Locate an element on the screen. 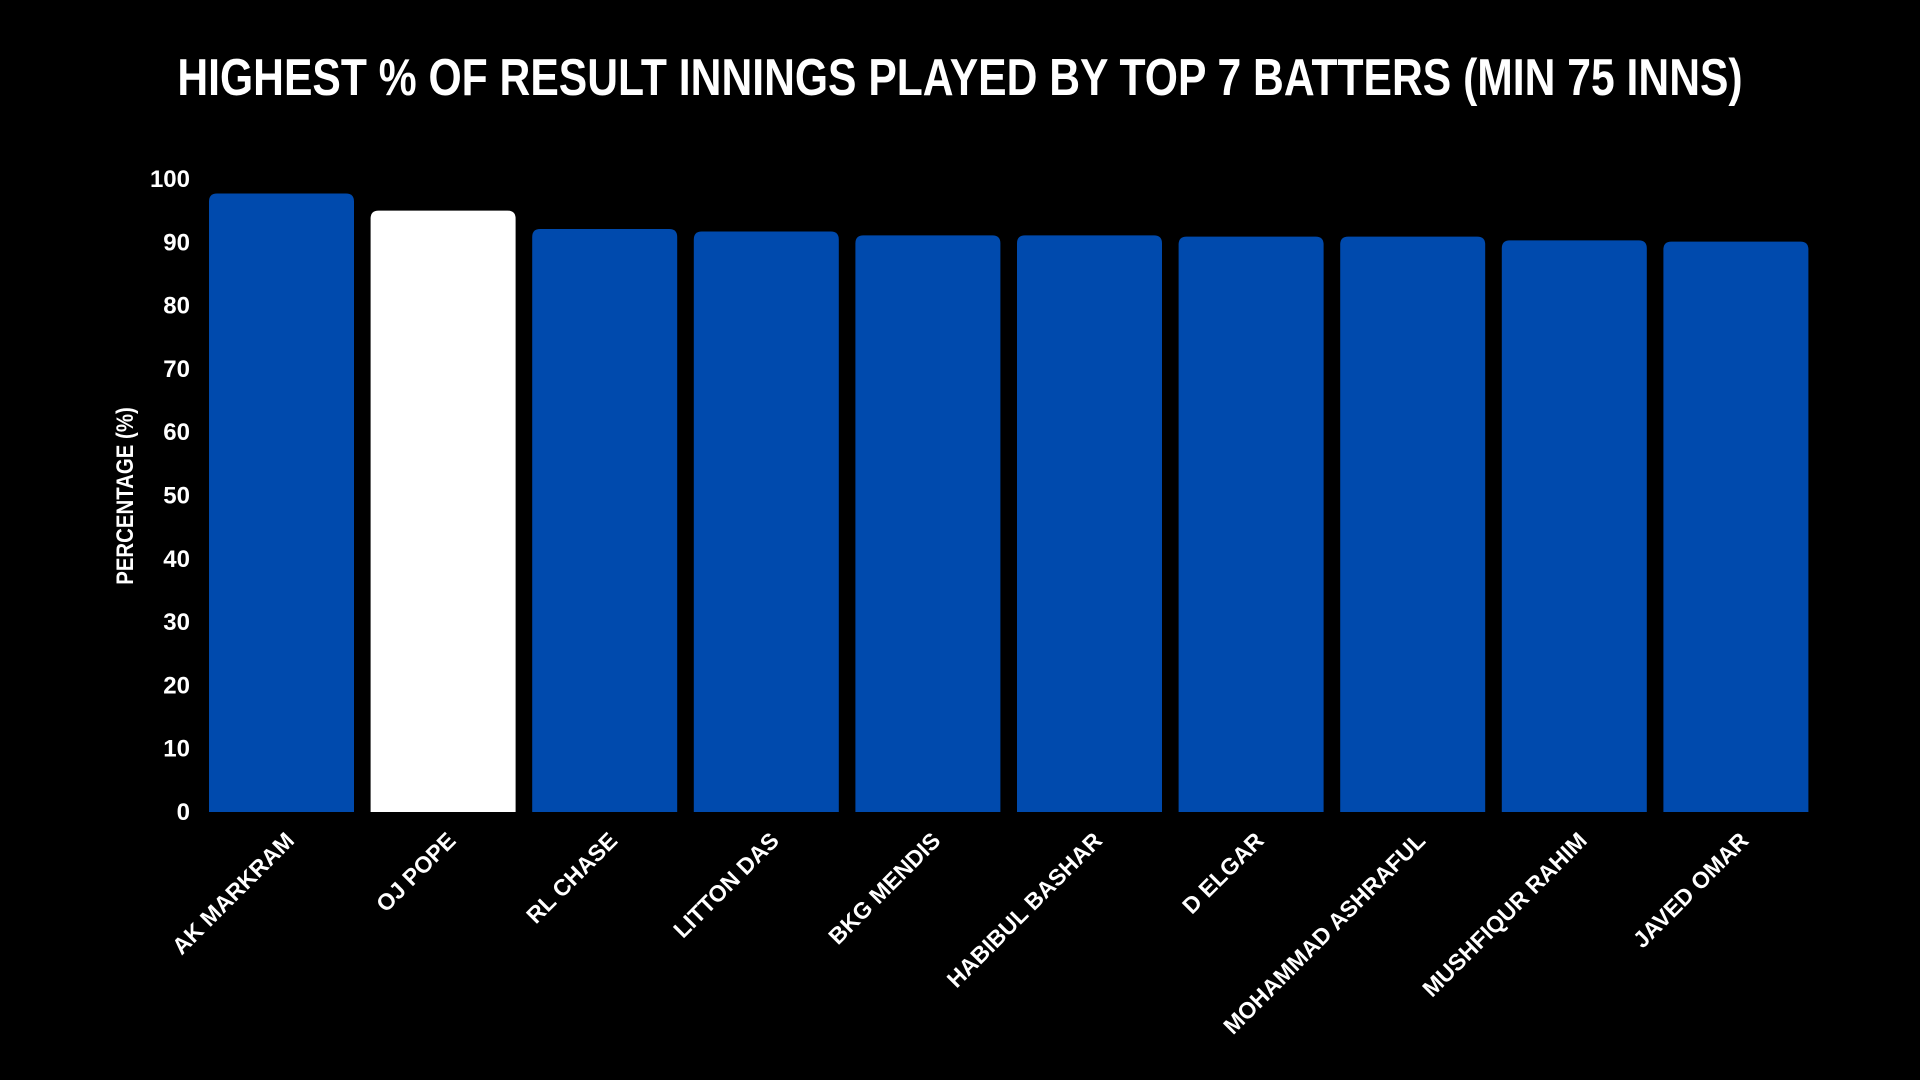  y-tick-label: 30 is located at coordinates (176, 622).